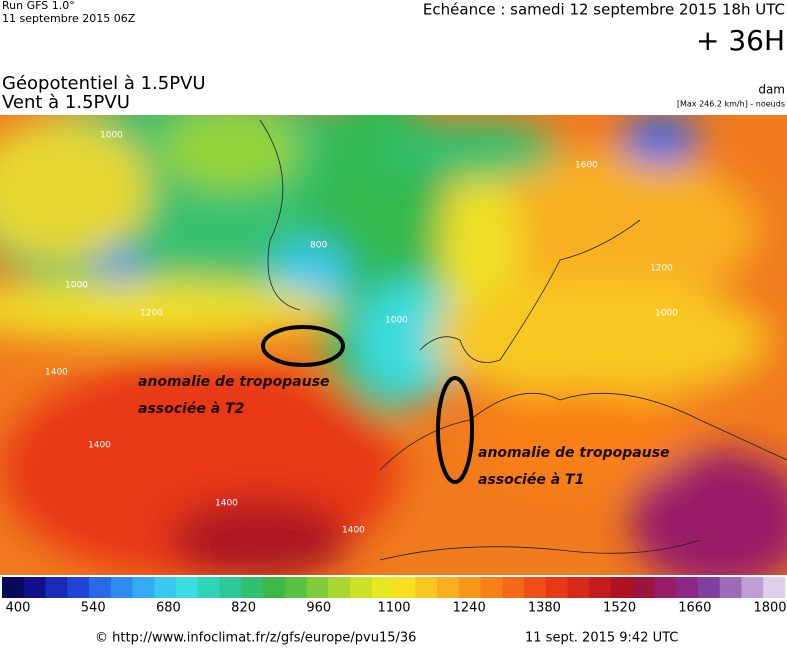  I want to click on colorbar-tick-label: 960, so click(318, 608).